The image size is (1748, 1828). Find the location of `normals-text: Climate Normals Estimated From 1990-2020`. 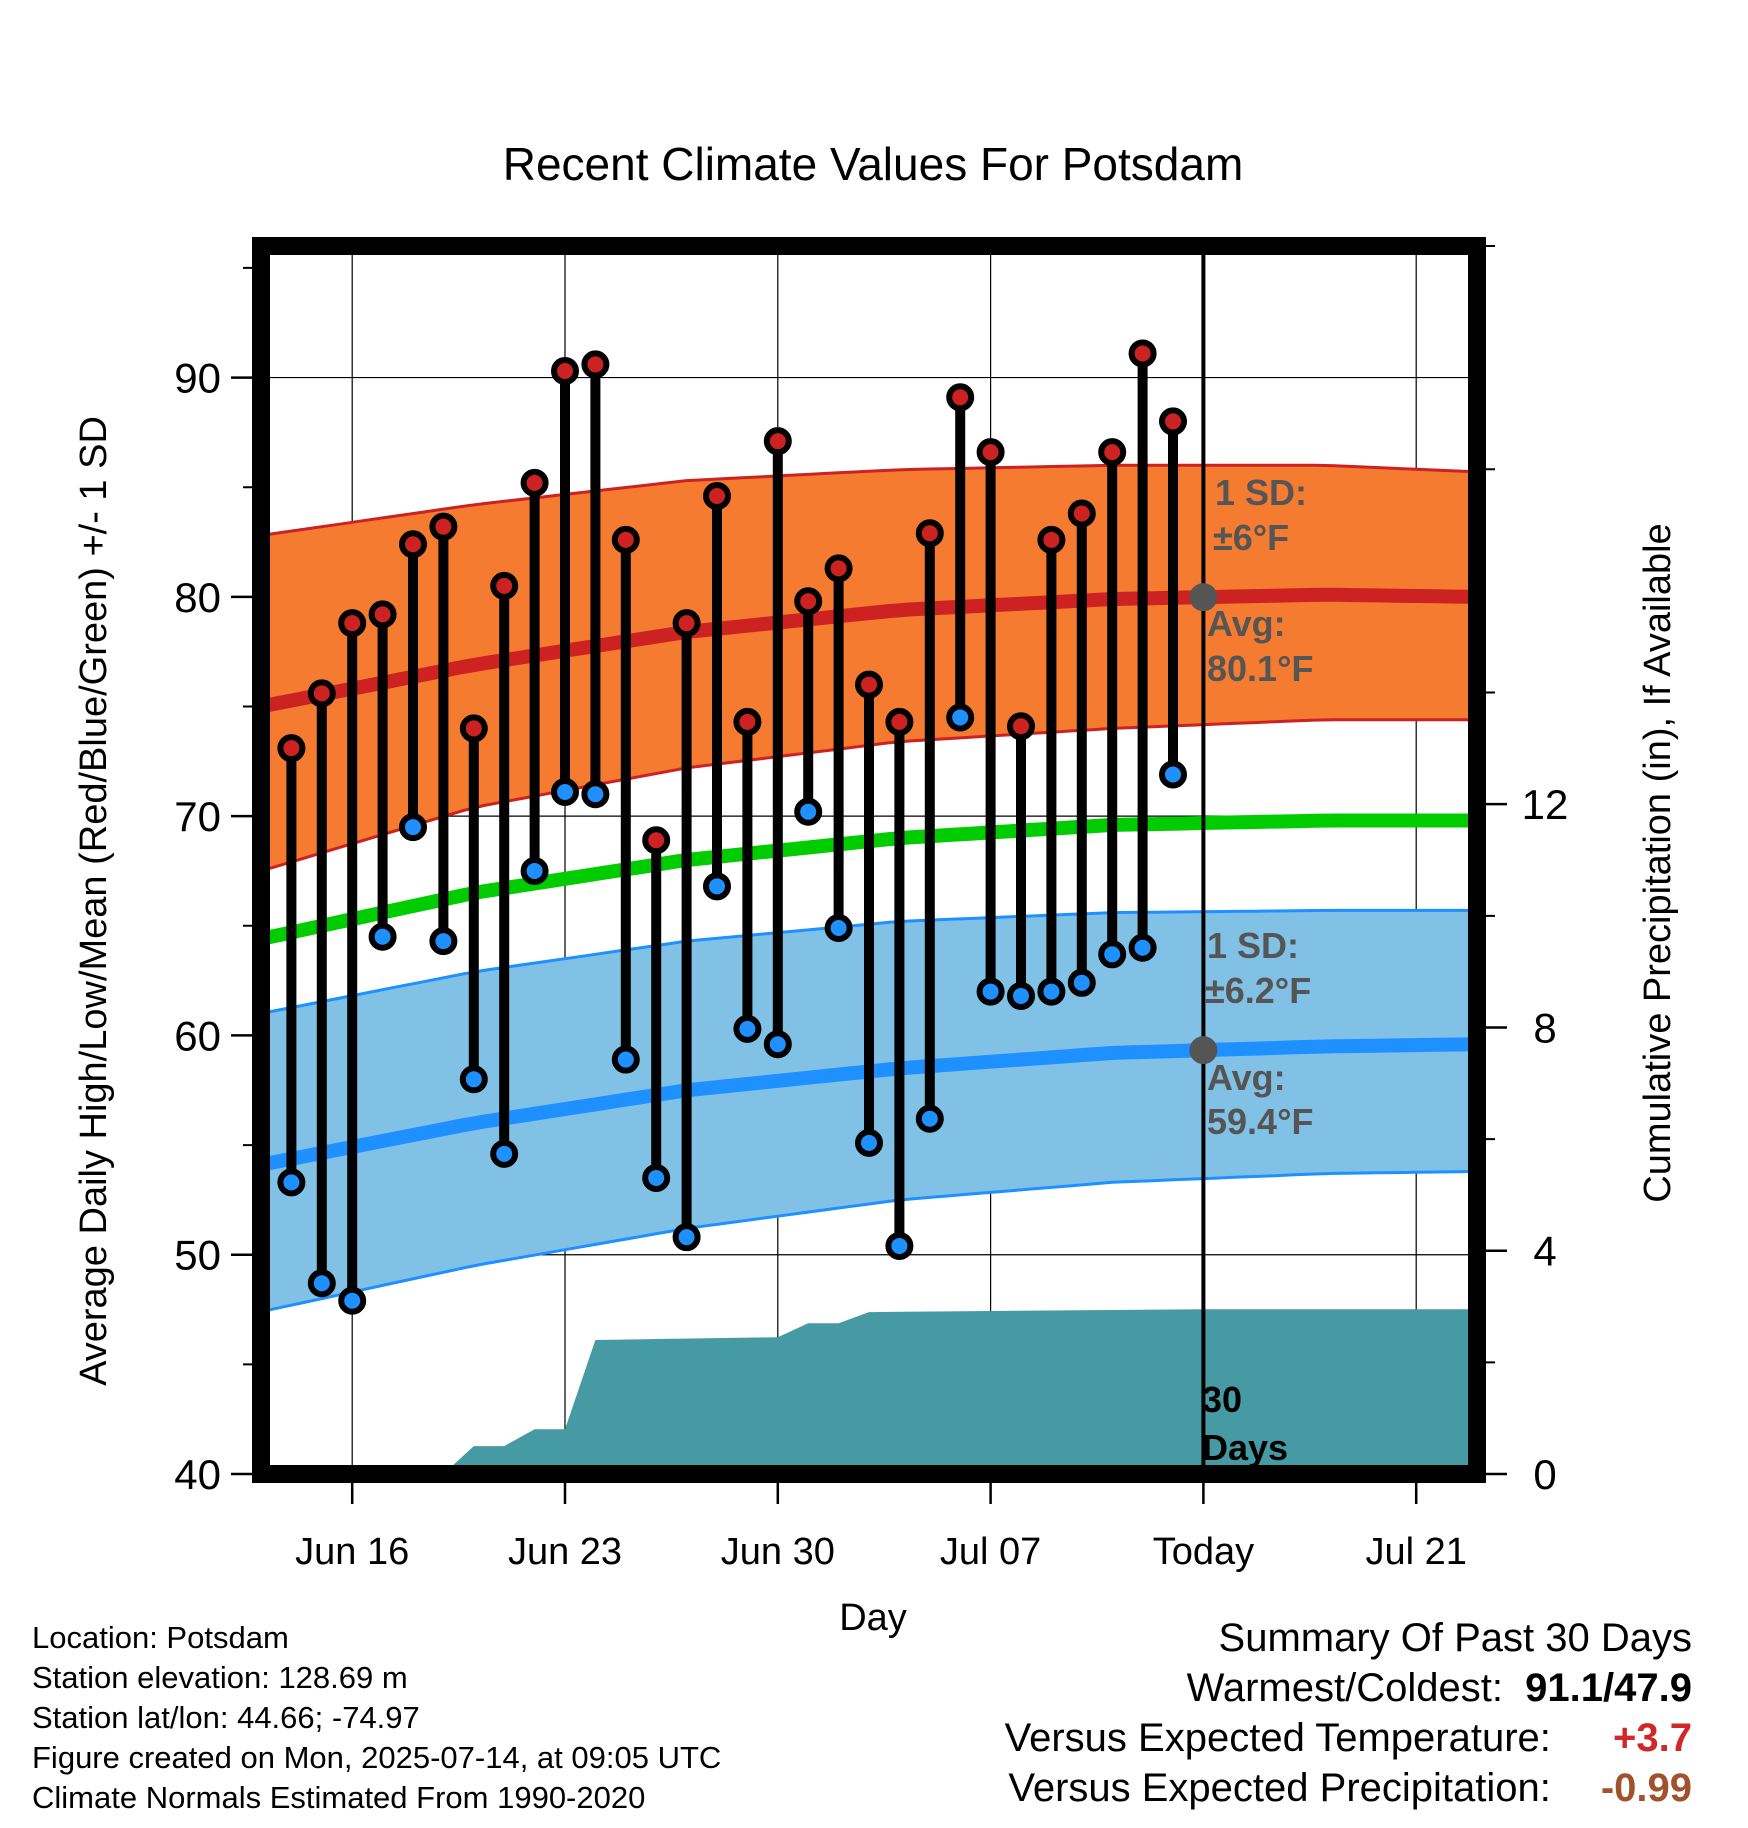

normals-text: Climate Normals Estimated From 1990-2020 is located at coordinates (339, 1797).